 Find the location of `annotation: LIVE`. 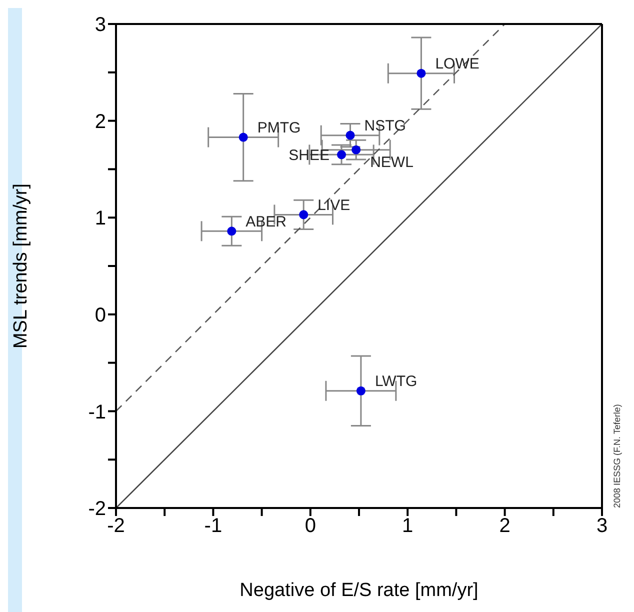

annotation: LIVE is located at coordinates (334, 205).